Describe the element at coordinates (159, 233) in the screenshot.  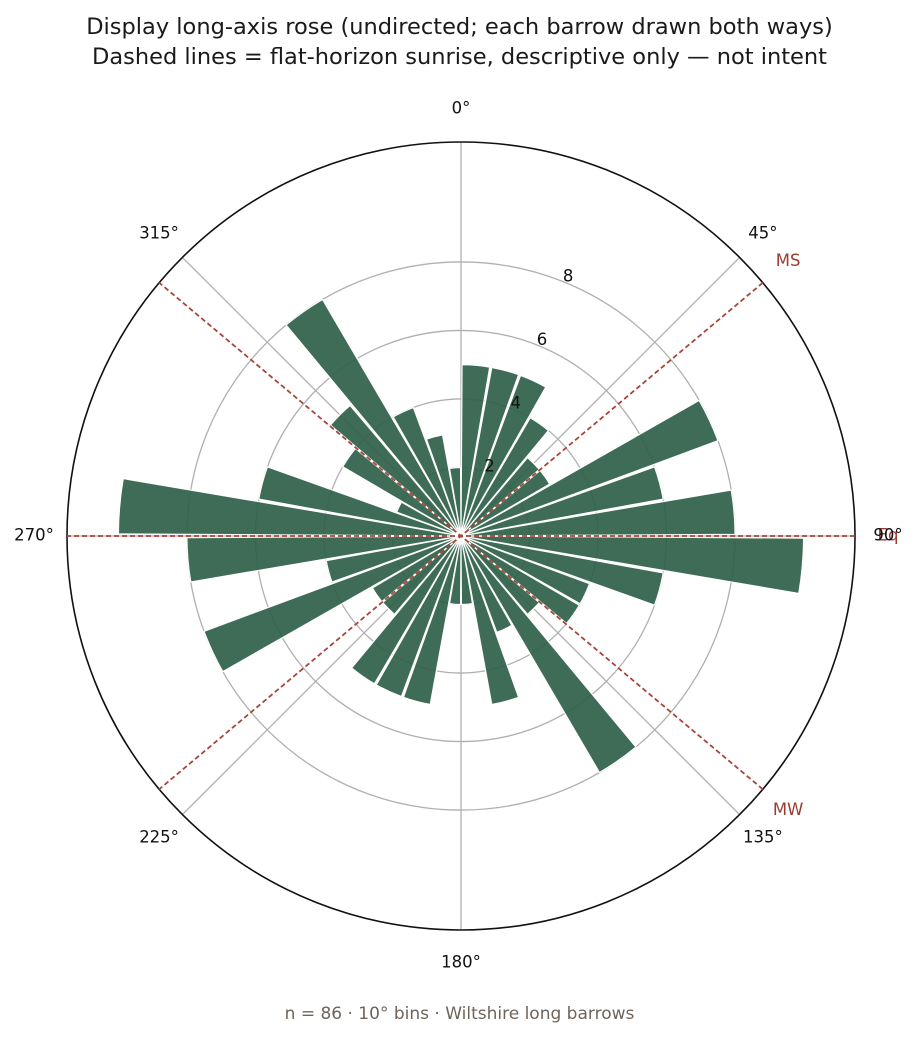
I see `angle-tick-label: 315°` at that location.